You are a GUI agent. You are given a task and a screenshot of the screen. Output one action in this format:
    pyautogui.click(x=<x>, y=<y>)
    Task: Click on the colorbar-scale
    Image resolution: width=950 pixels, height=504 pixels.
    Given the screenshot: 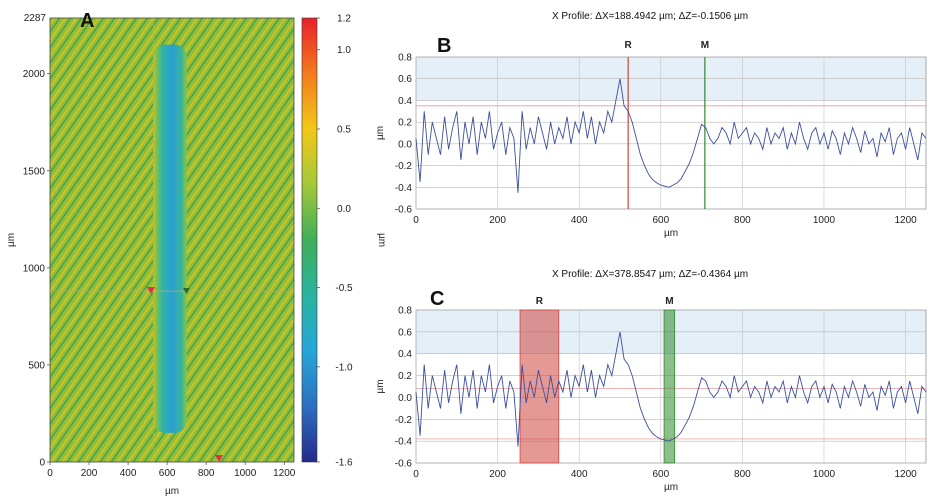 What is the action you would take?
    pyautogui.click(x=309, y=240)
    